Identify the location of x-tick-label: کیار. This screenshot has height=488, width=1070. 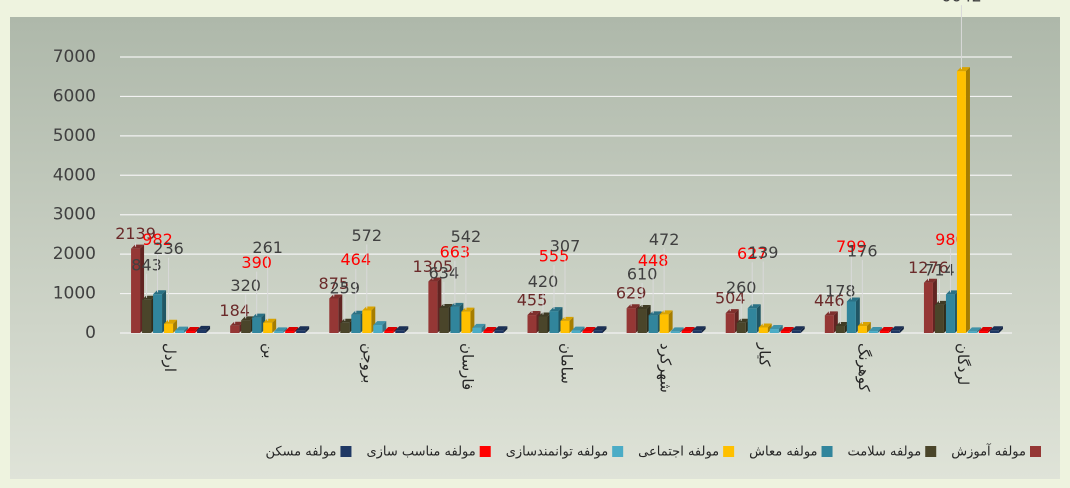
(765, 354).